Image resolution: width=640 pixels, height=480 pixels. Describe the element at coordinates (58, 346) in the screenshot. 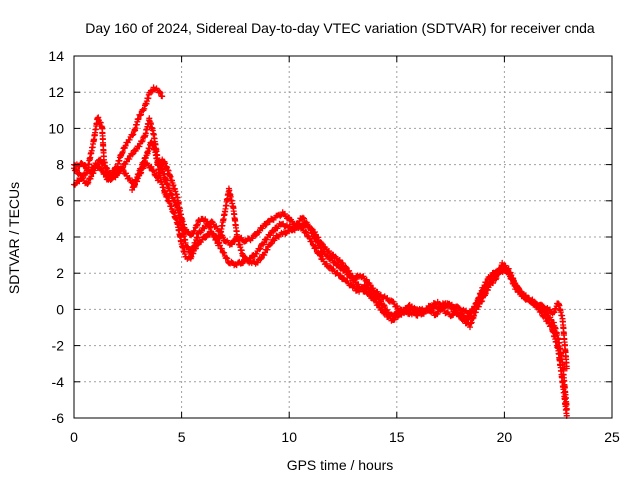

I see `y-tick-label: -2` at that location.